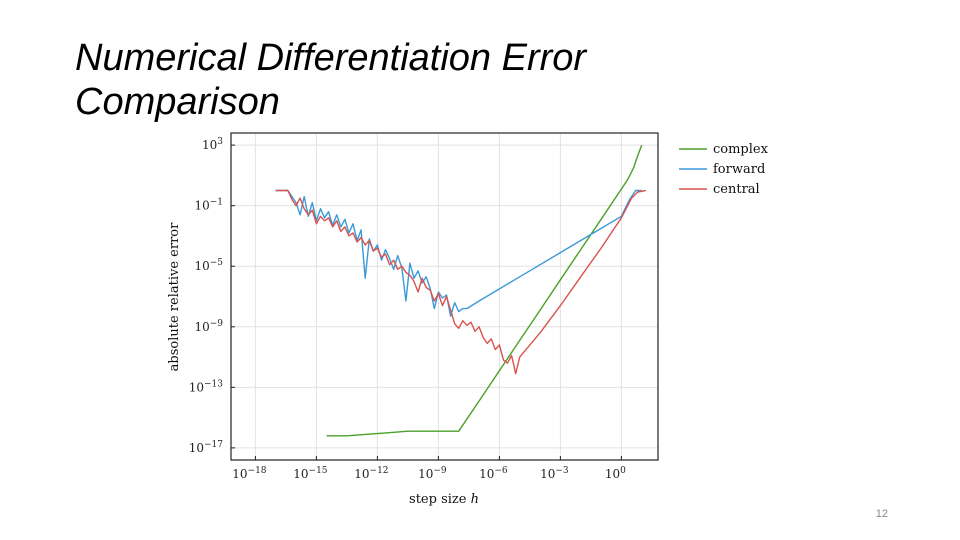 This screenshot has width=960, height=540. I want to click on y-tick-label: 10⁻⁹, so click(208, 326).